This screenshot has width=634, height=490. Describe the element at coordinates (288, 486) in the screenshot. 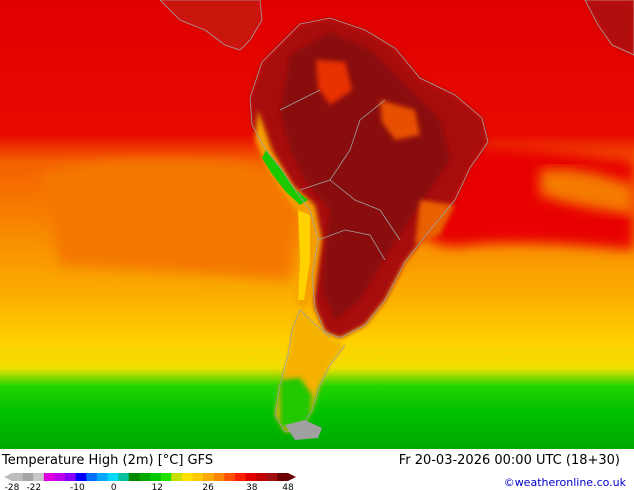

I see `scale-tick-label: 48` at that location.